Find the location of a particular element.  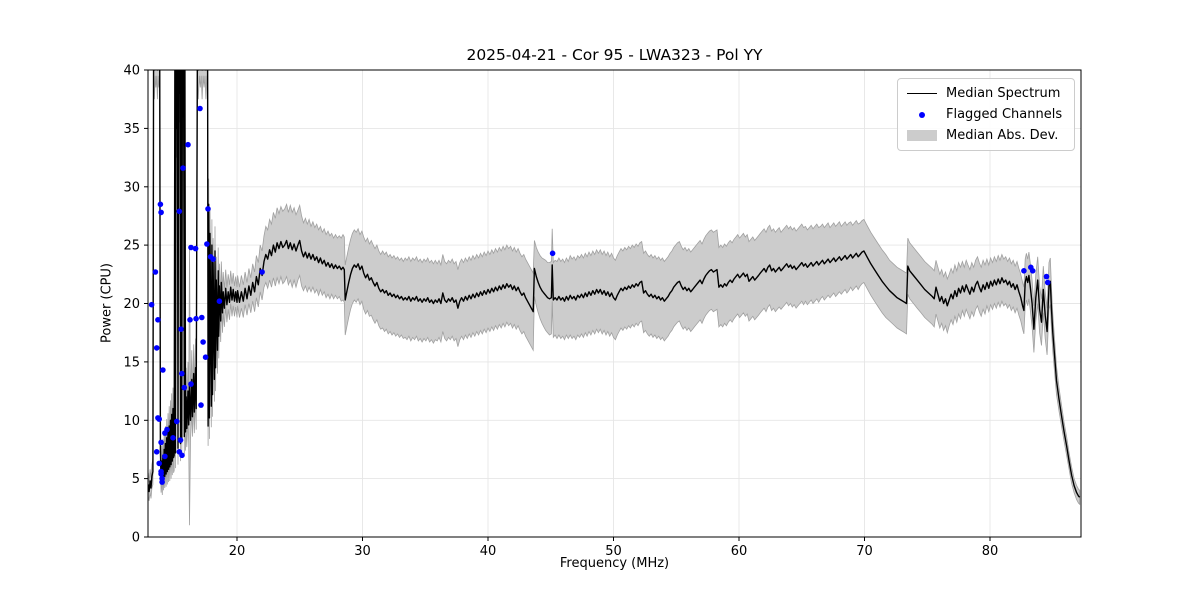

y-tick-label: 0 is located at coordinates (136, 538).